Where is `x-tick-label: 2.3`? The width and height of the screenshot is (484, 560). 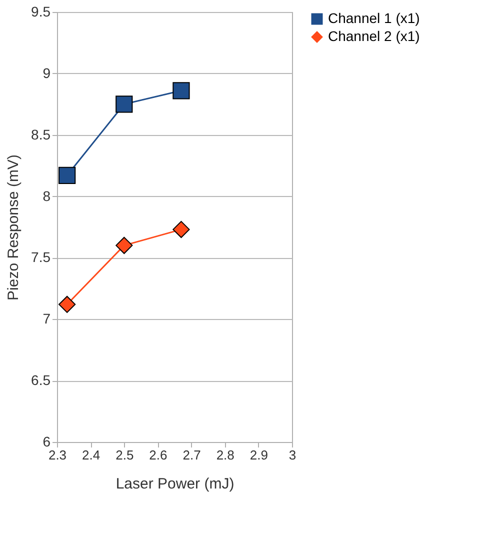
x-tick-label: 2.3 is located at coordinates (57, 455).